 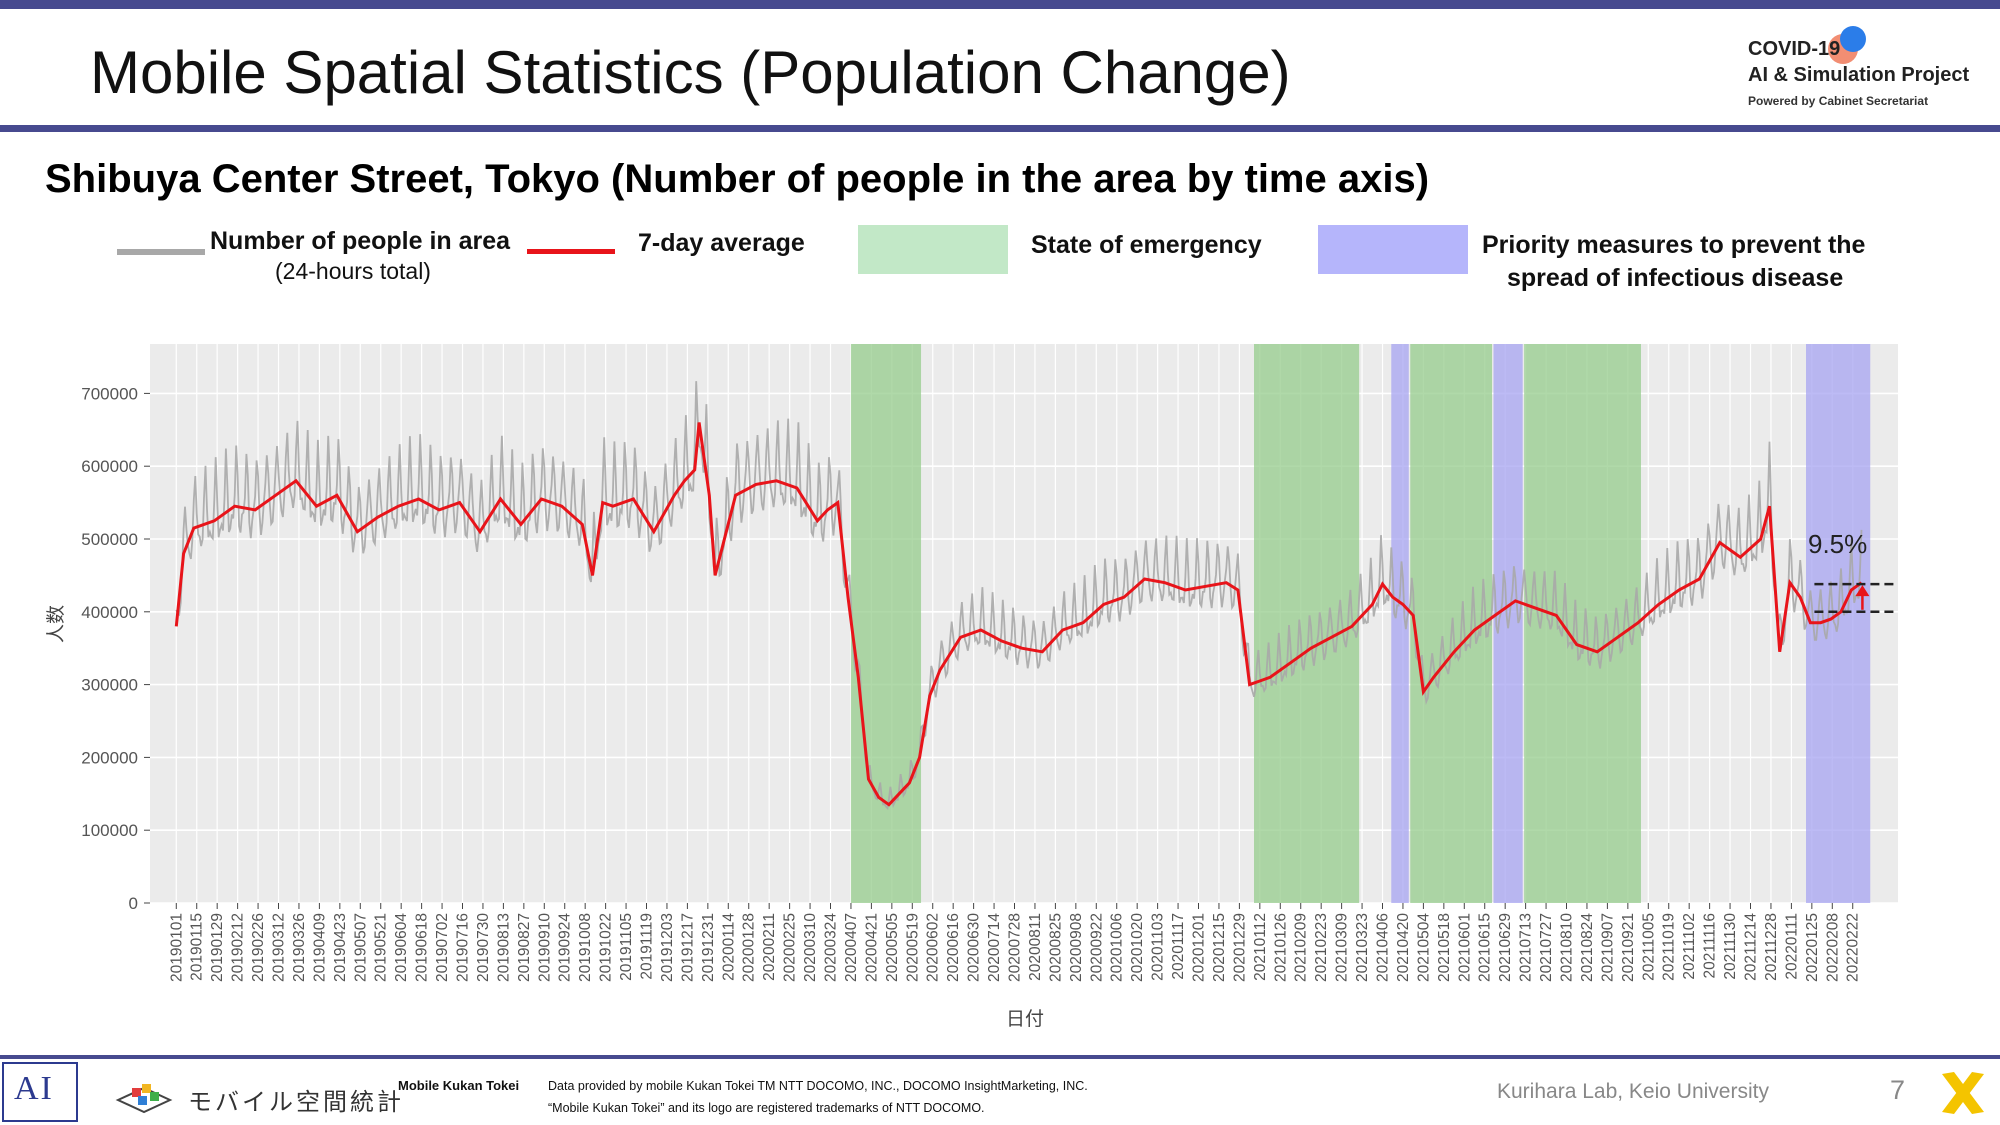 I want to click on x-tick-label: 20190423, so click(x=340, y=947).